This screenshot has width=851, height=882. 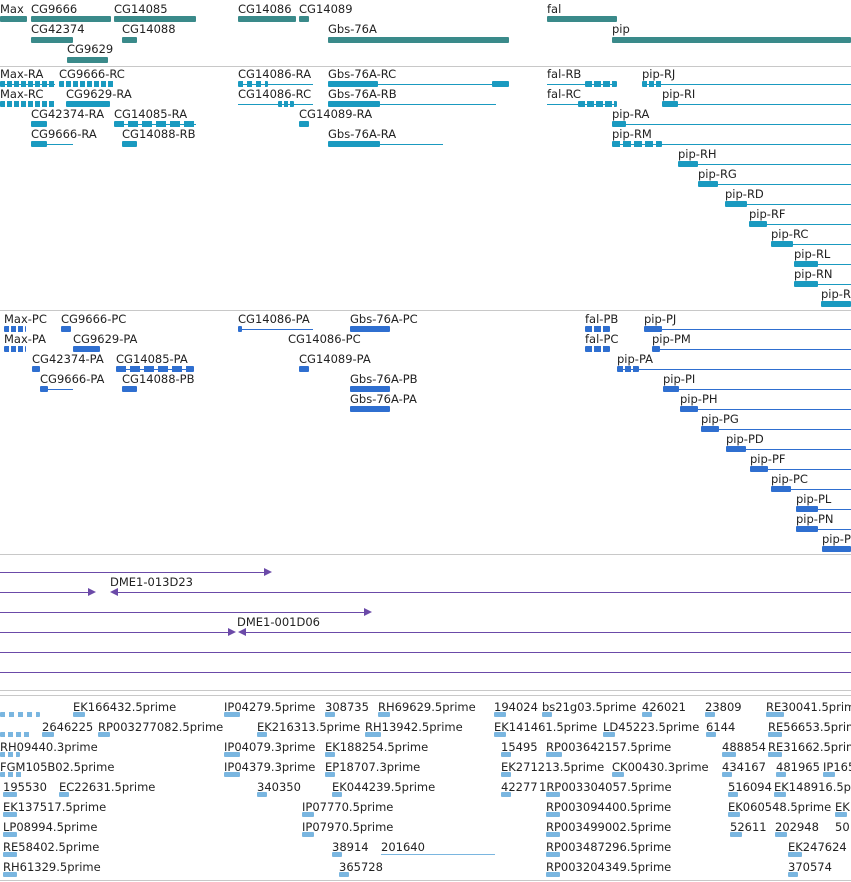 I want to click on est-label: RH61329.5prime, so click(x=52, y=867).